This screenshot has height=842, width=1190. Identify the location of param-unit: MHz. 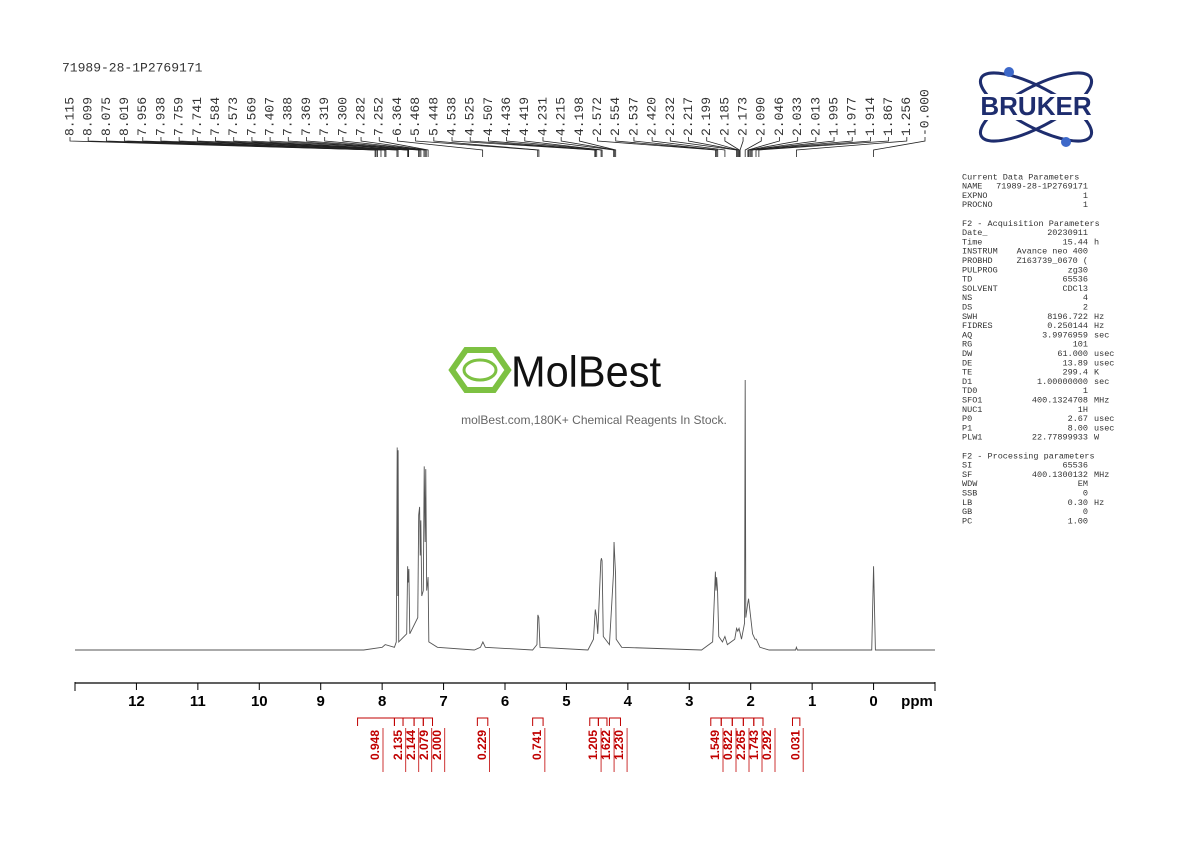
(1101, 400).